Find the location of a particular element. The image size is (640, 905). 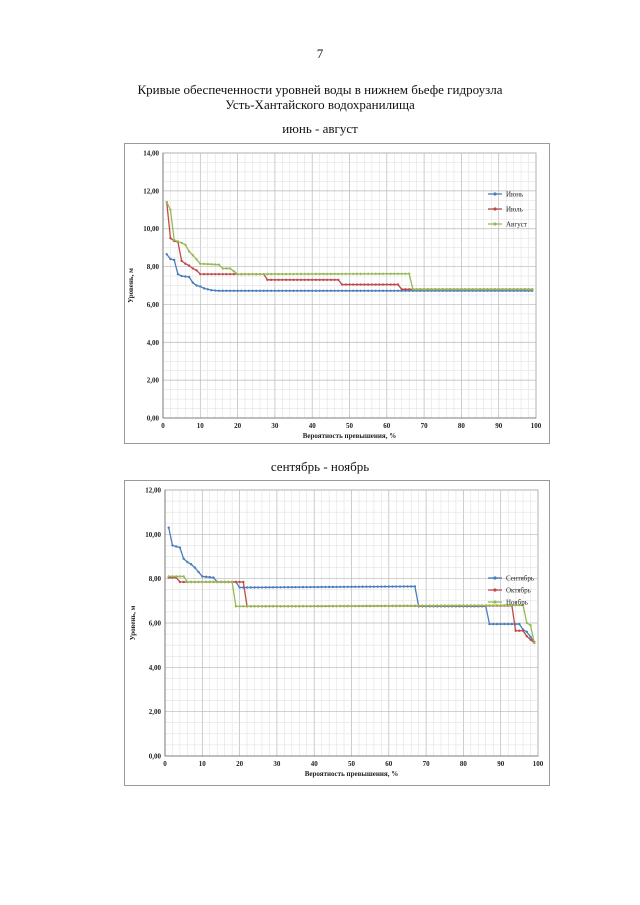

y-tick-label: 14,00 is located at coordinates (151, 154).